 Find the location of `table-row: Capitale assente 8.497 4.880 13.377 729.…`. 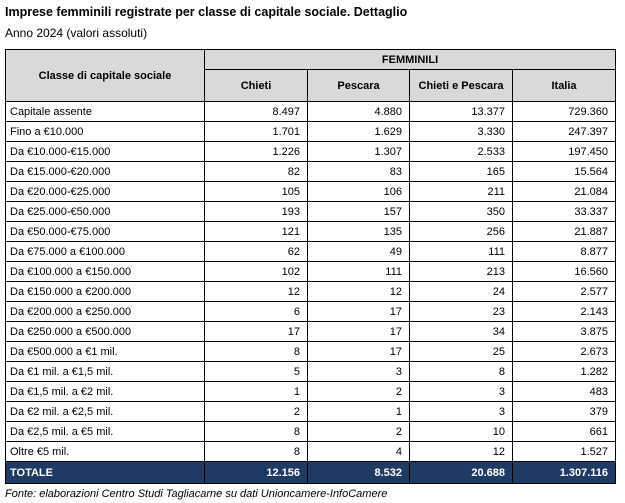

table-row: Capitale assente 8.497 4.880 13.377 729.… is located at coordinates (311, 112).